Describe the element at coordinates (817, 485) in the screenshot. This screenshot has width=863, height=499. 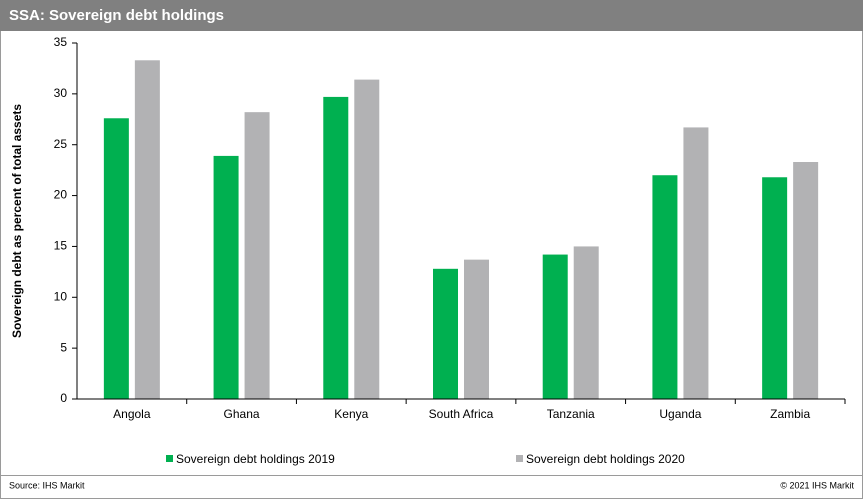
I see `copyright: © 2021 IHS Markit` at that location.